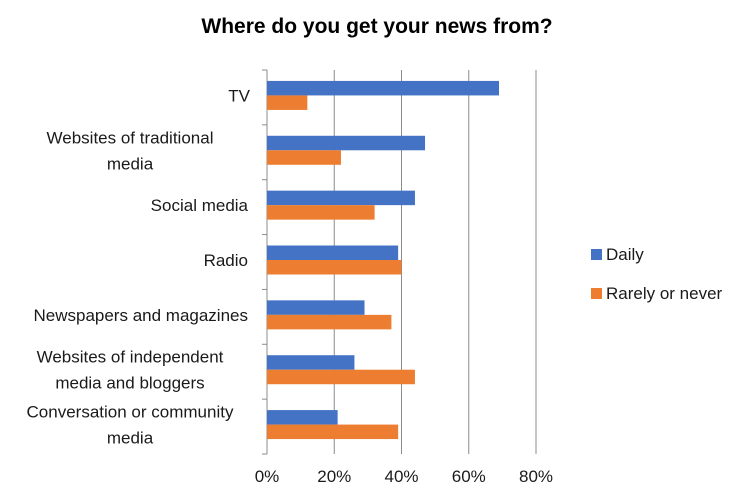  What do you see at coordinates (334, 476) in the screenshot?
I see `x-tick-label: 20%` at bounding box center [334, 476].